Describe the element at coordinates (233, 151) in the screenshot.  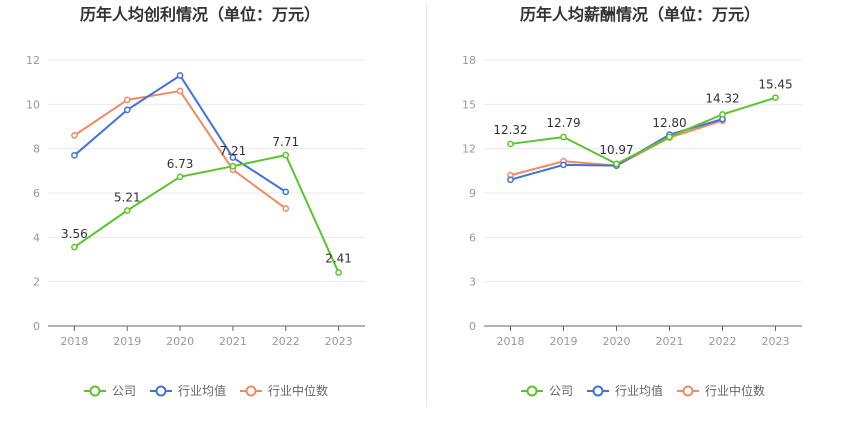
I see `data-label: 7.21` at that location.